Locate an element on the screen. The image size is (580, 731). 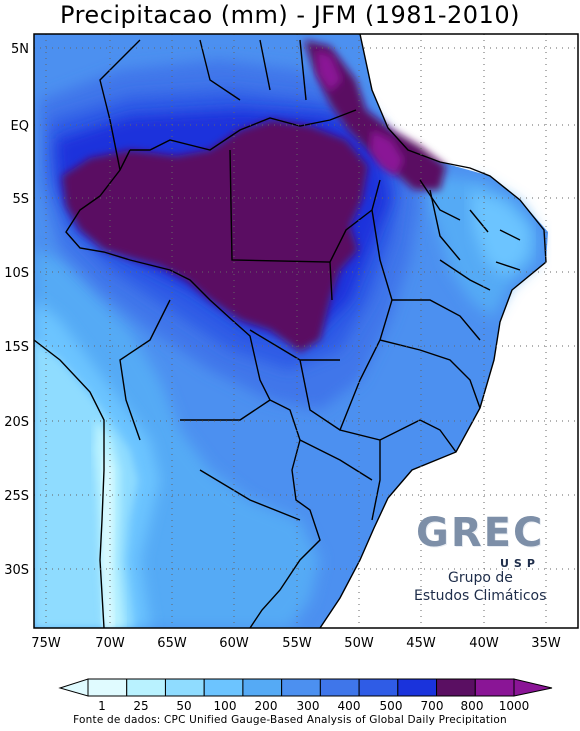
lon-tick: 75W is located at coordinates (46, 643).